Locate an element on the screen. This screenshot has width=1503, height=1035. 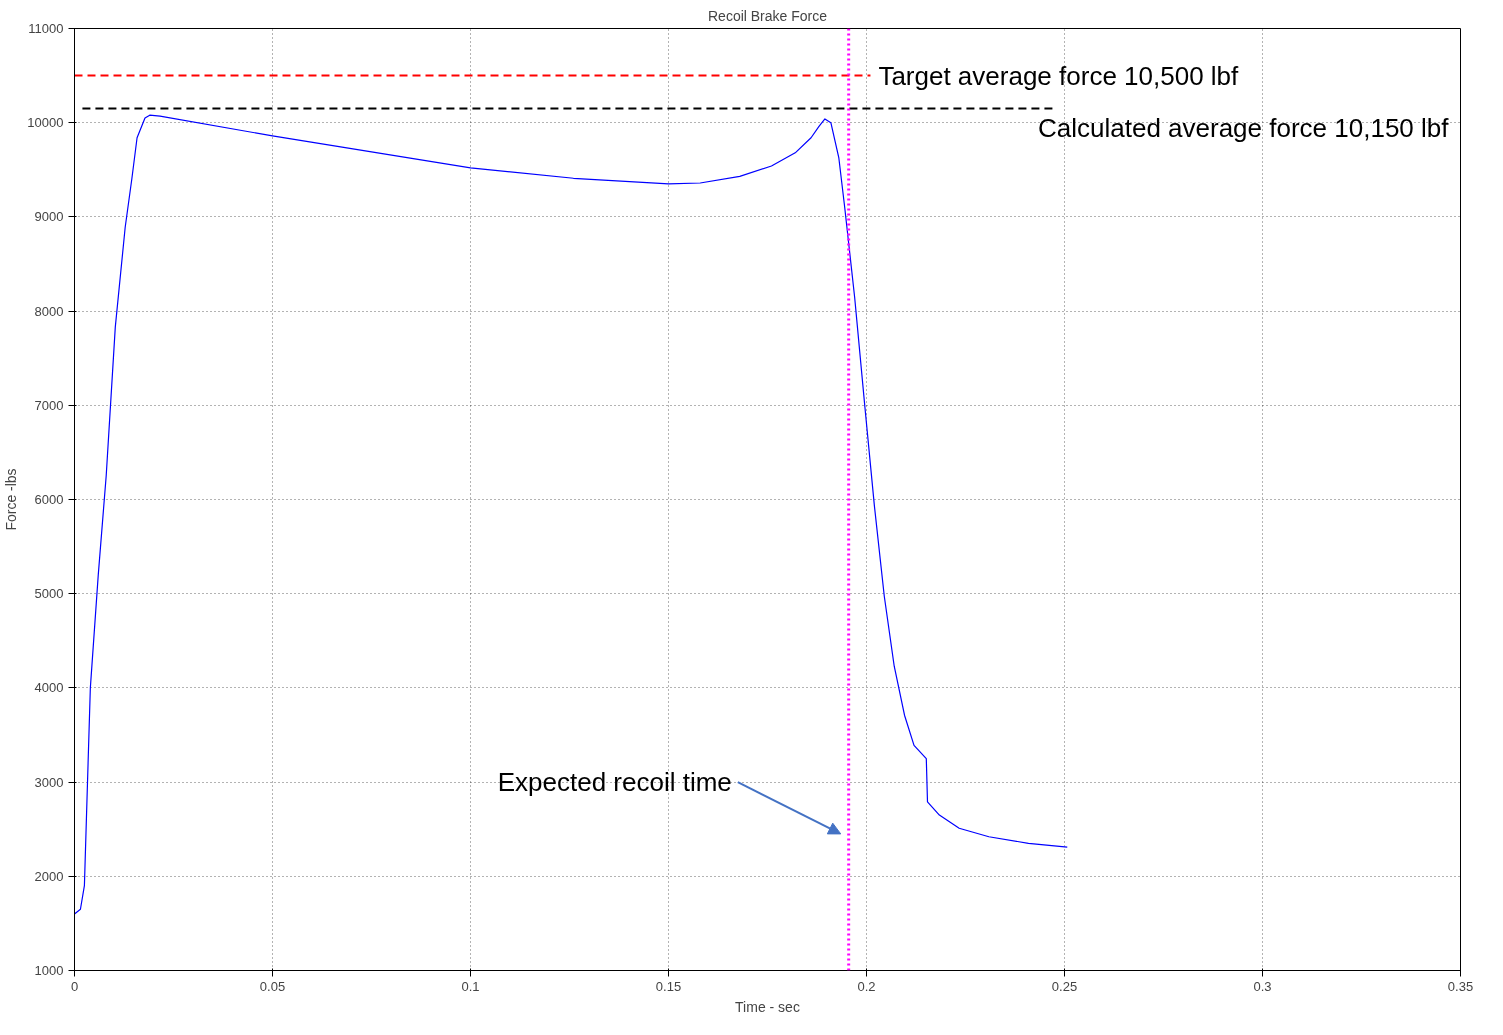
series-label: Target average force 10,500 lbf is located at coordinates (1059, 75).